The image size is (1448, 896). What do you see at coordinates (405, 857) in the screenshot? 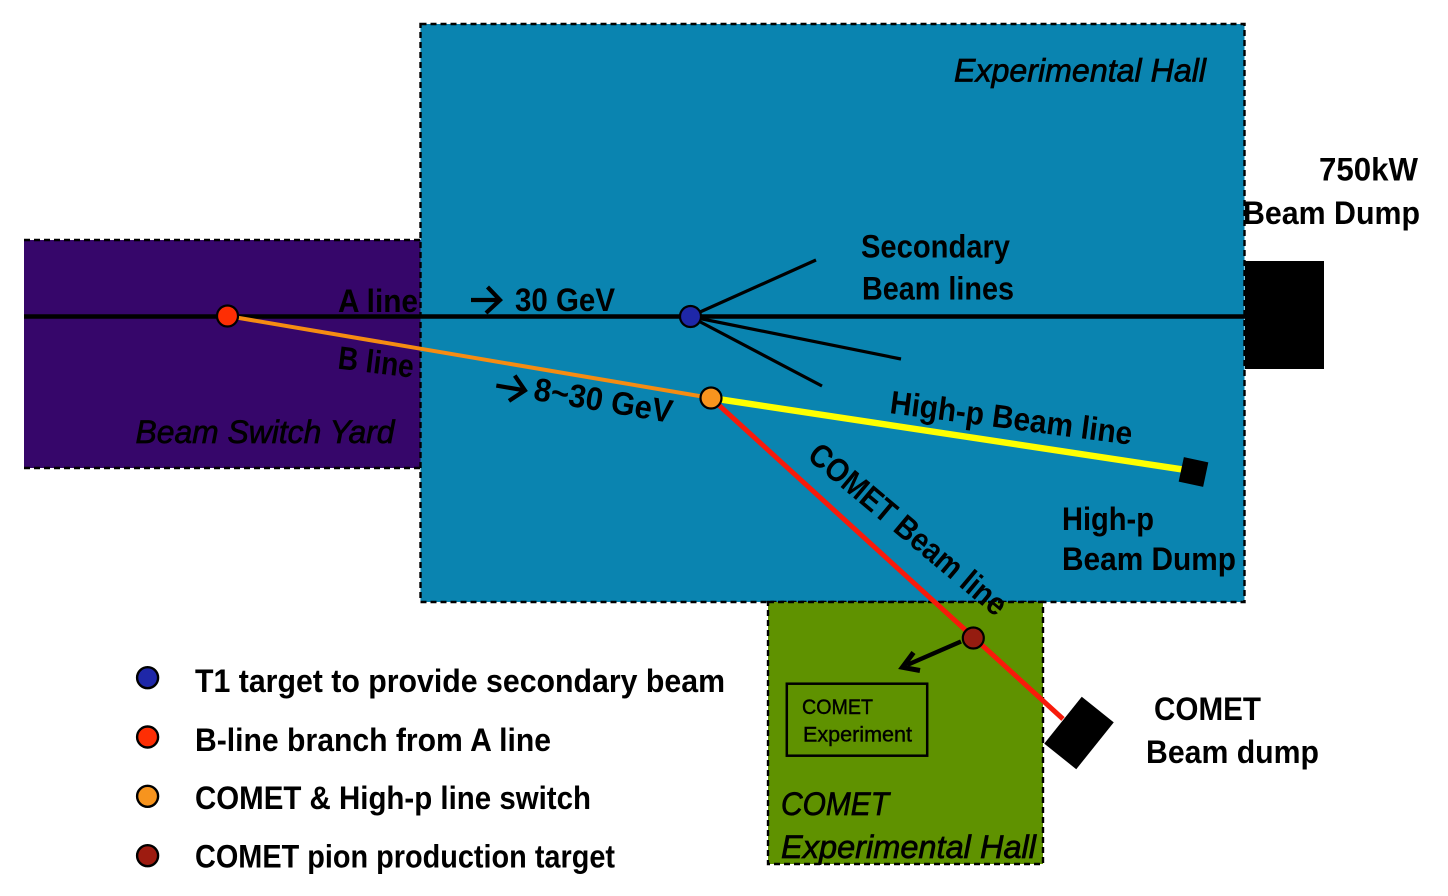
I see `svg-text: COMET pion production target` at bounding box center [405, 857].